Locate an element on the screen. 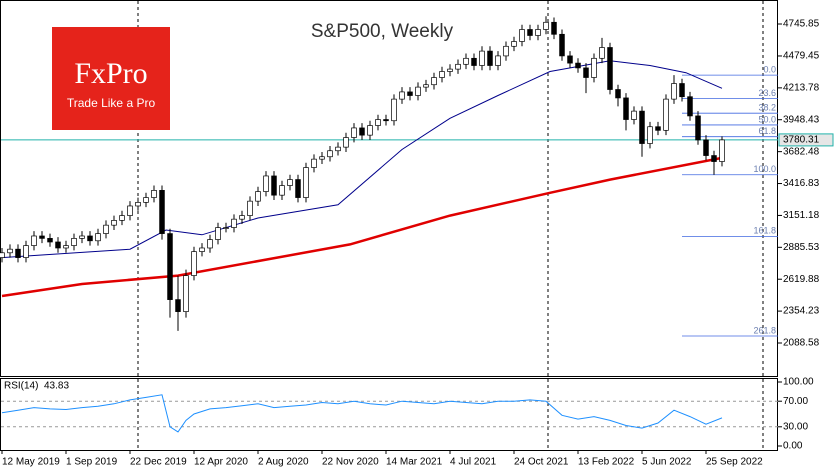 The height and width of the screenshot is (470, 835). y-tick-label: 3948.43 is located at coordinates (801, 119).